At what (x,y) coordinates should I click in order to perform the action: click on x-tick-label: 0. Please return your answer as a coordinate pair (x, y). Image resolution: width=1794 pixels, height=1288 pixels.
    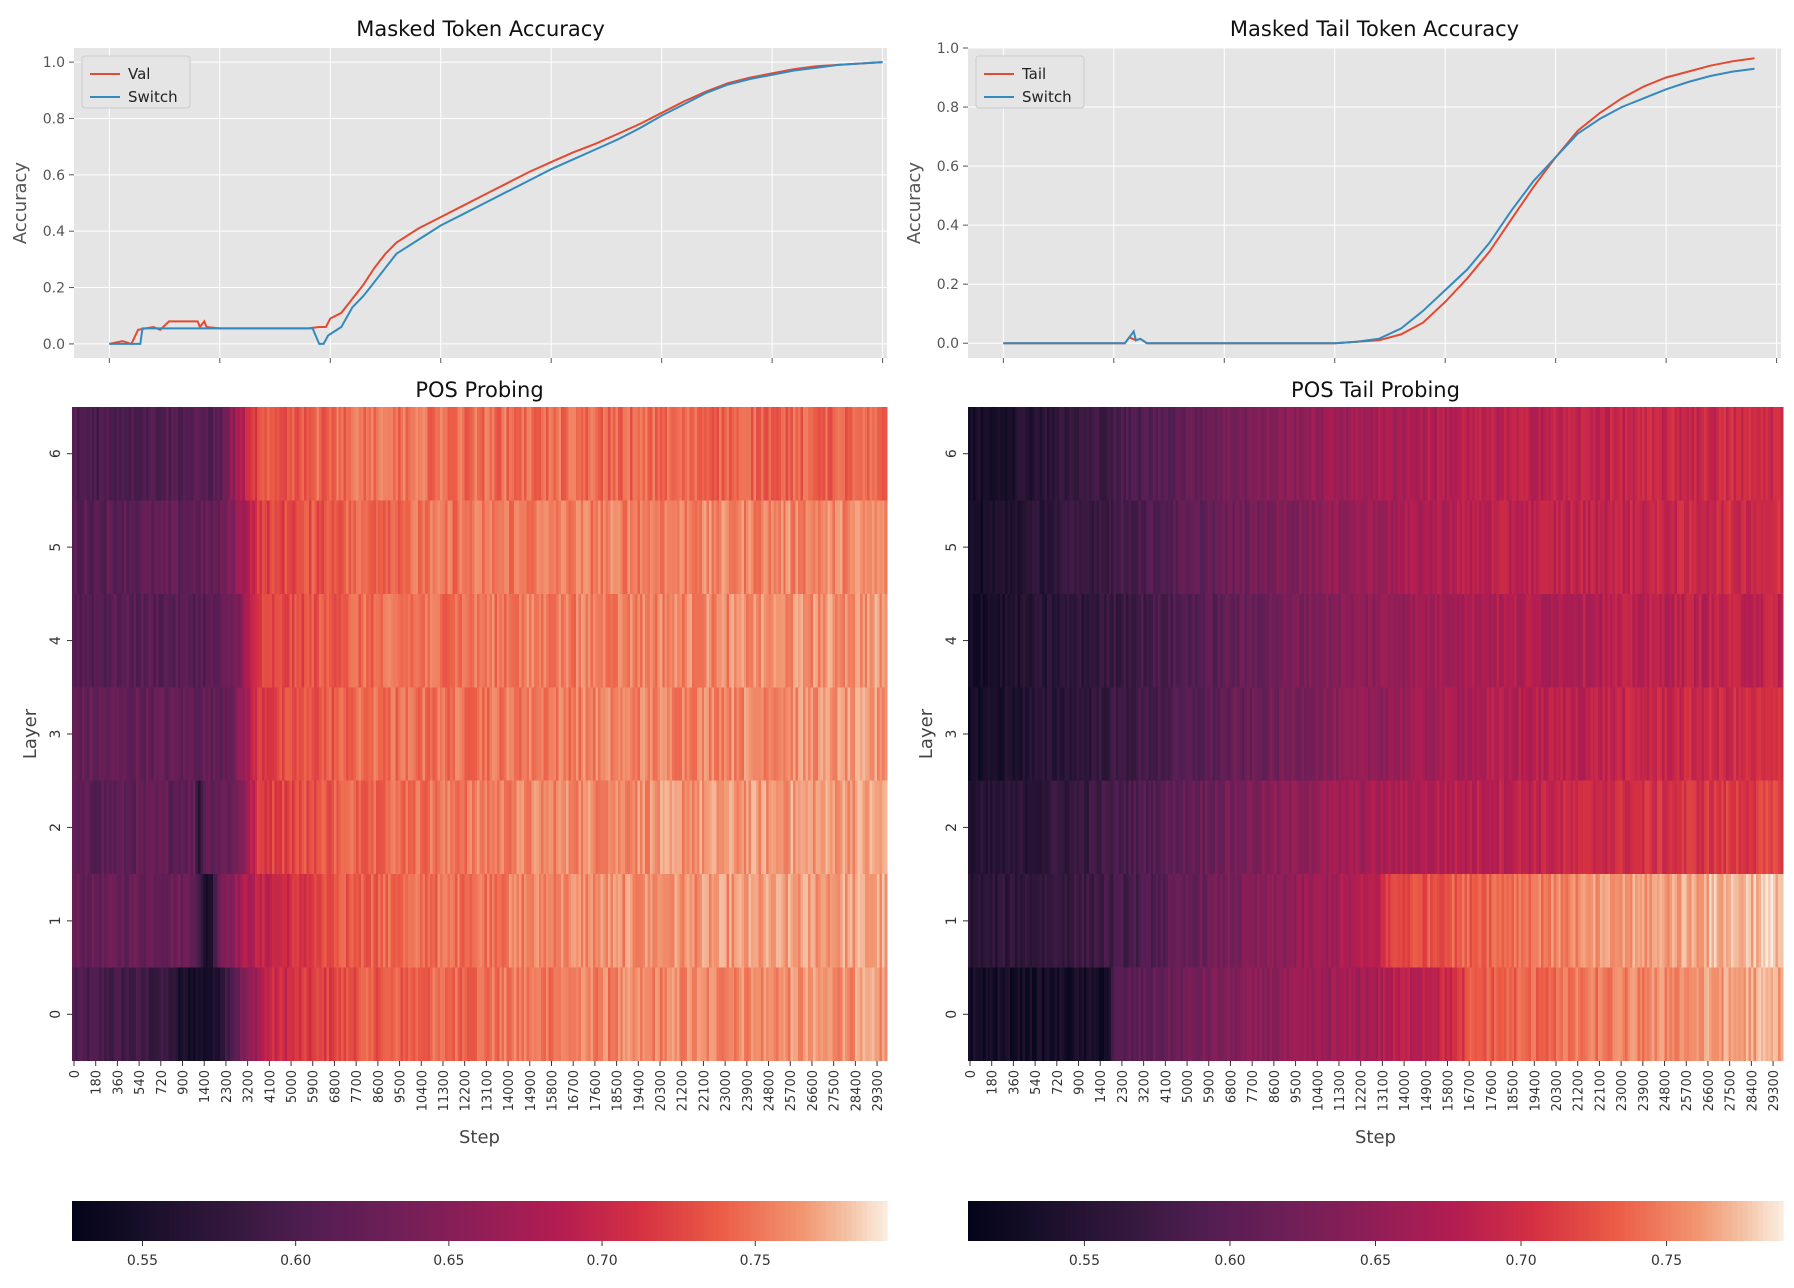
    Looking at the image, I should click on (971, 1074).